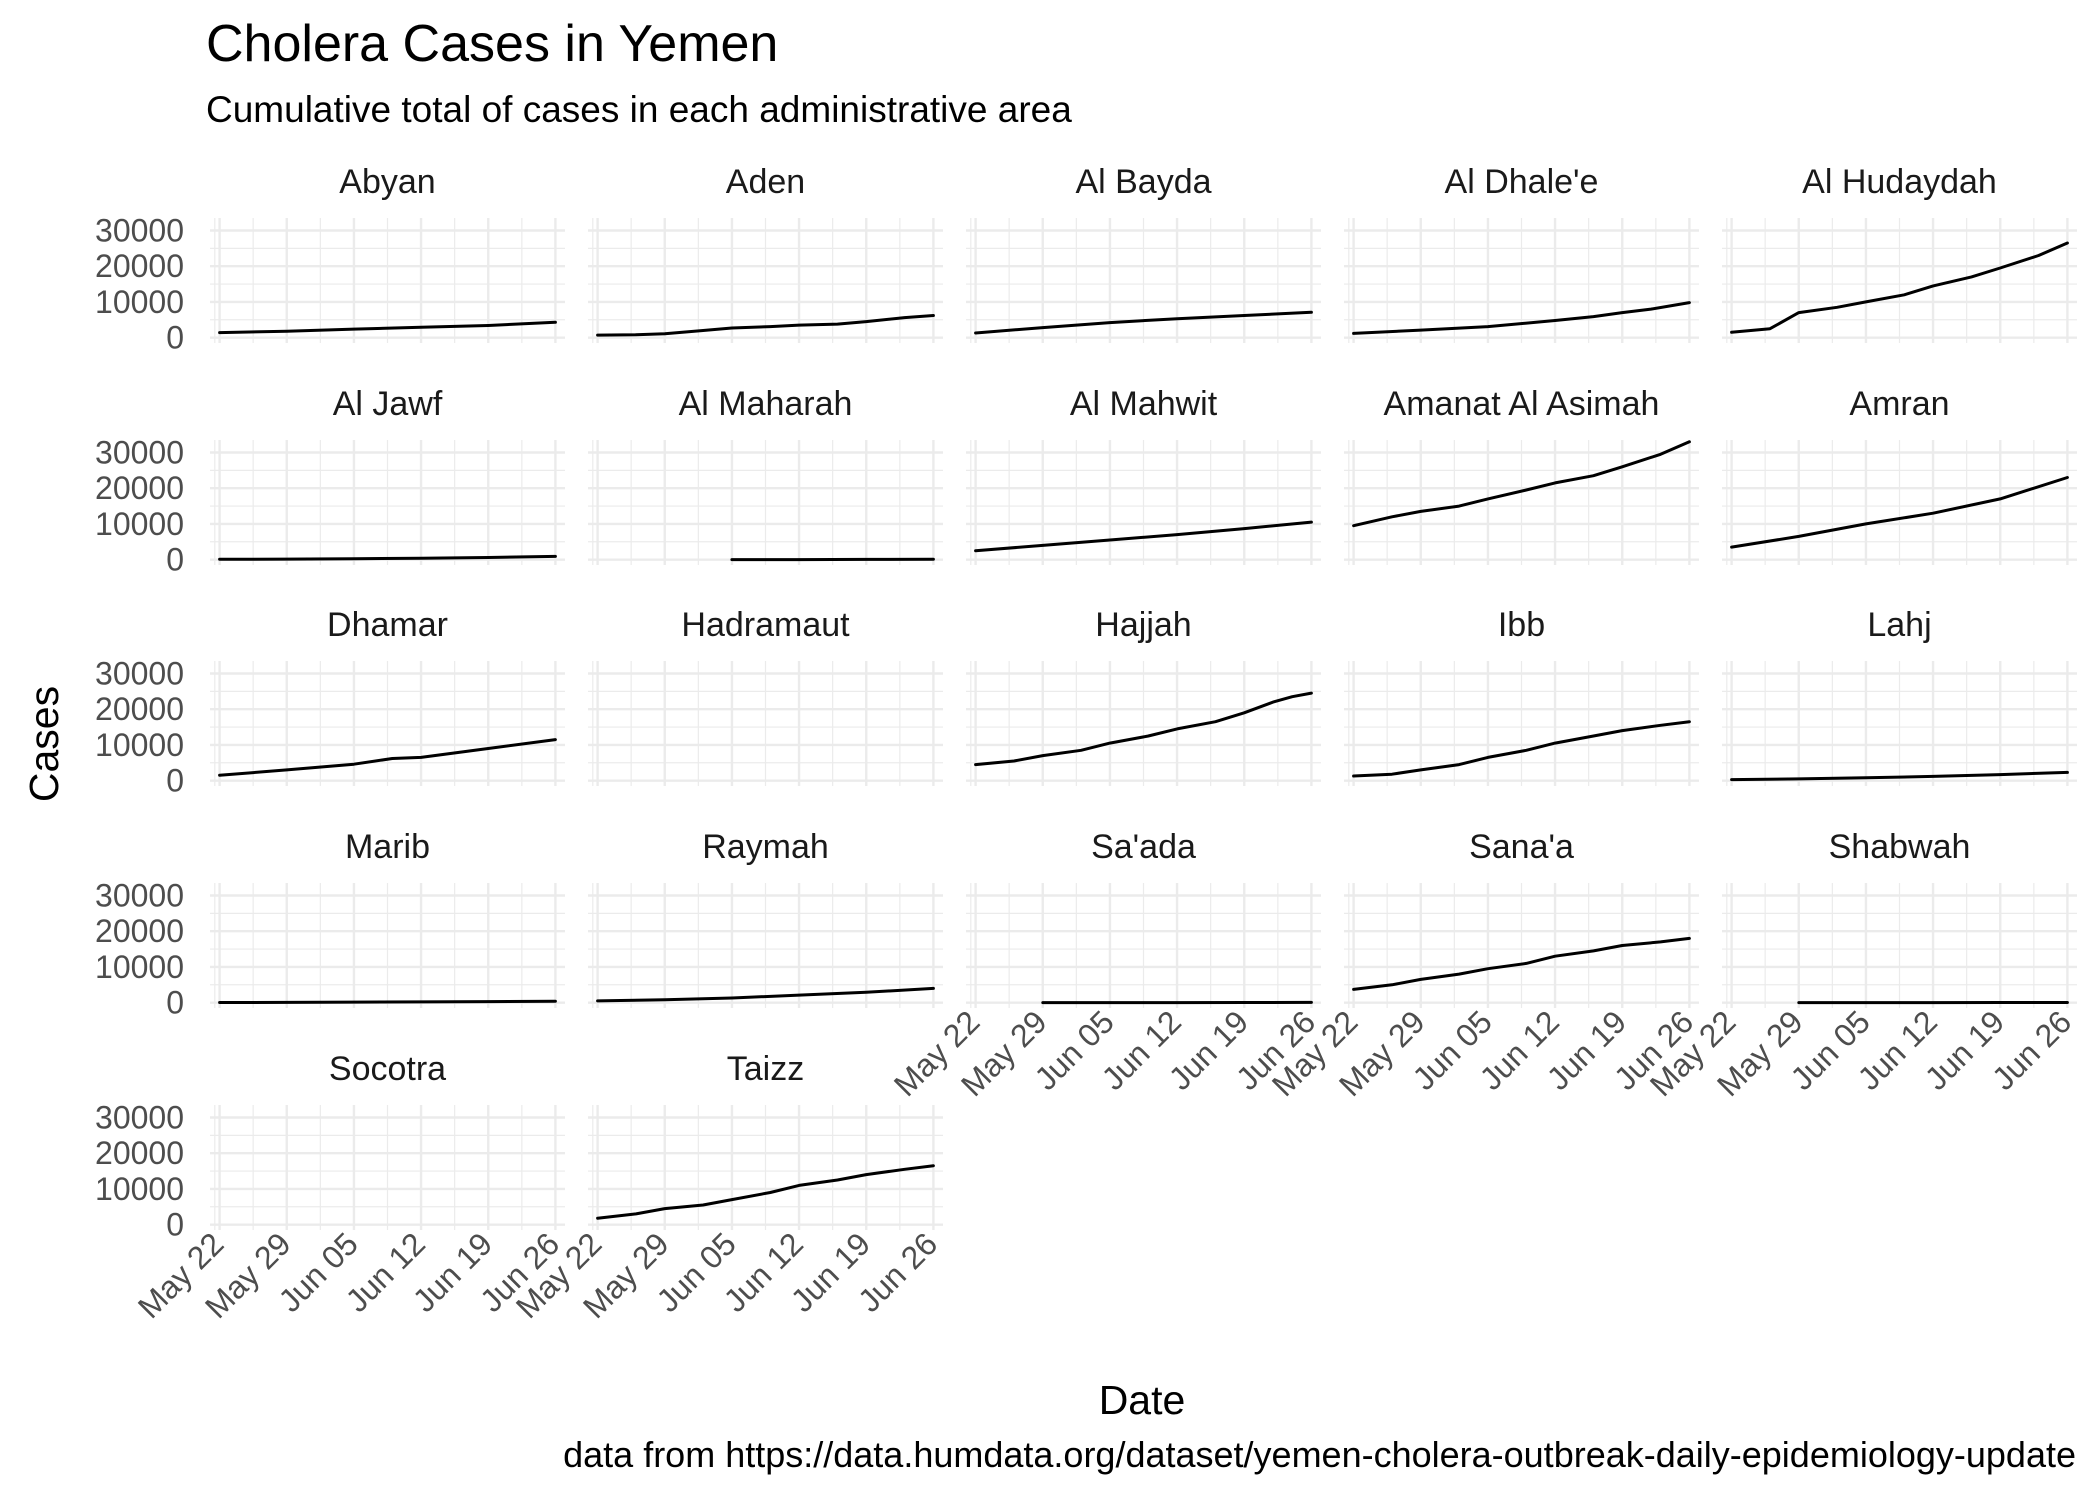  I want to click on series-line-sana-a, so click(1521, 963).